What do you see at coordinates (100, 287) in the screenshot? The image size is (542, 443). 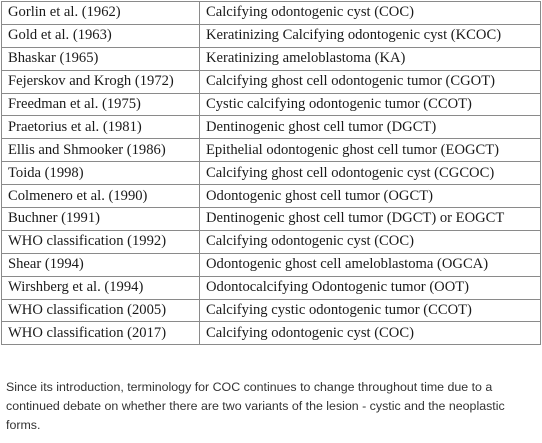 I see `author-year-cell: Wirshberg et al. (1994)` at bounding box center [100, 287].